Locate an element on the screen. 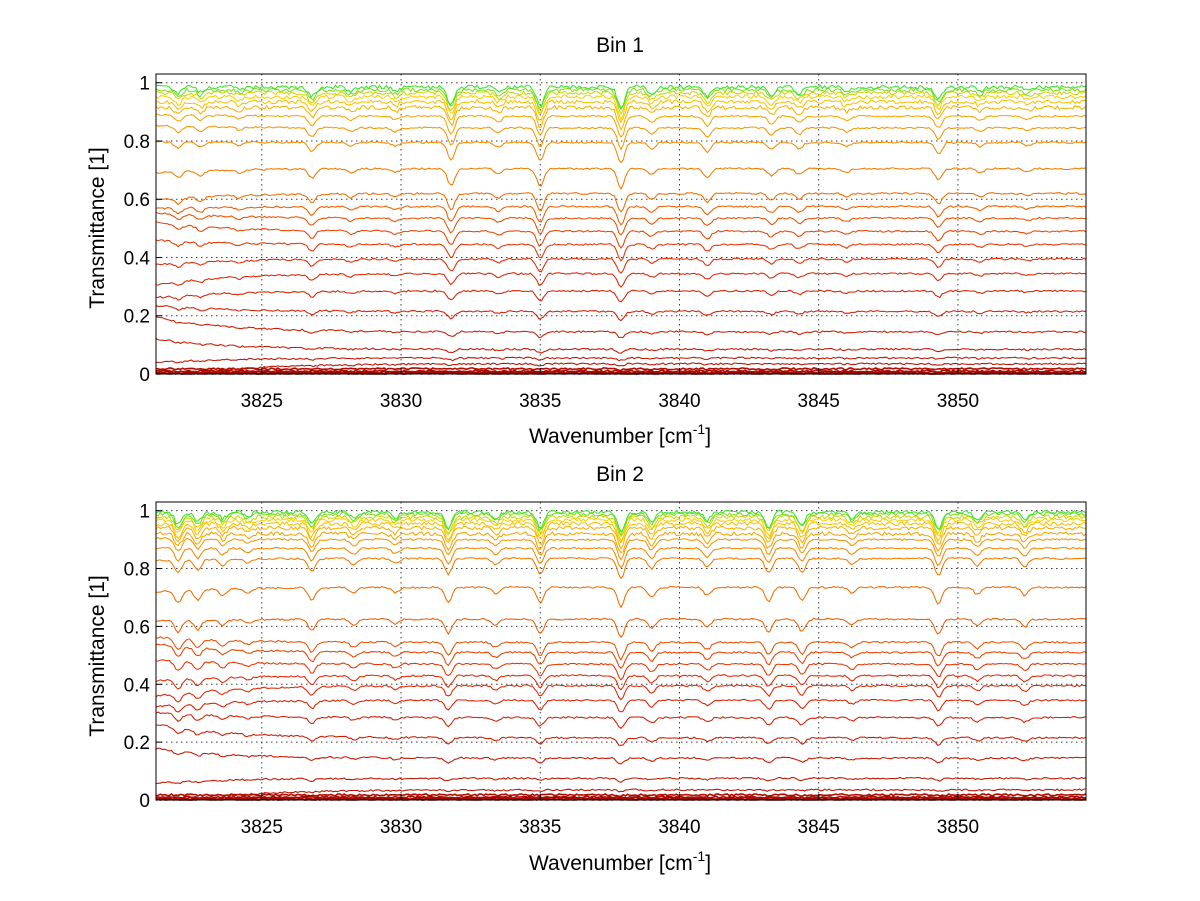 Image resolution: width=1200 pixels, height=901 pixels. panel-title: Bin 2 is located at coordinates (620, 474).